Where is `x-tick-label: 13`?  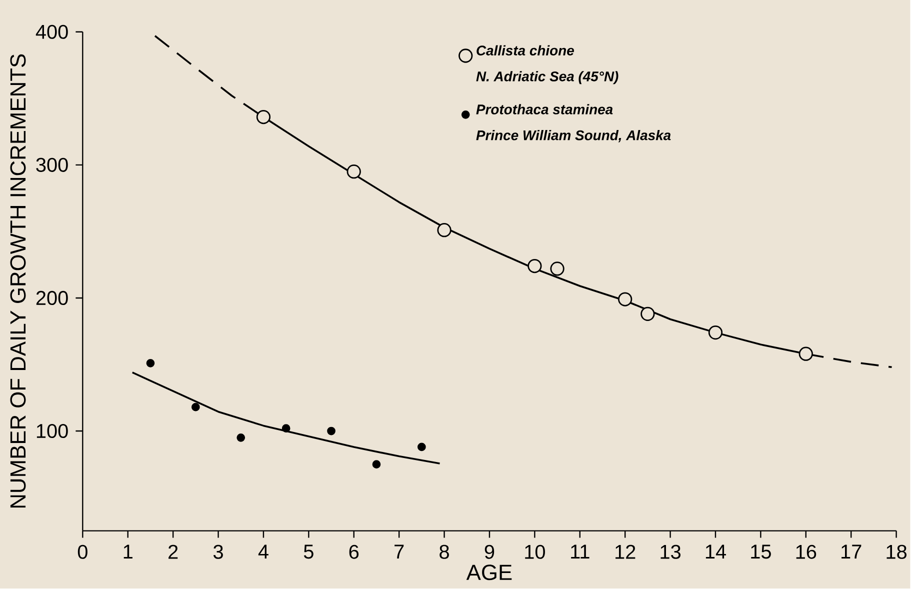
x-tick-label: 13 is located at coordinates (670, 552).